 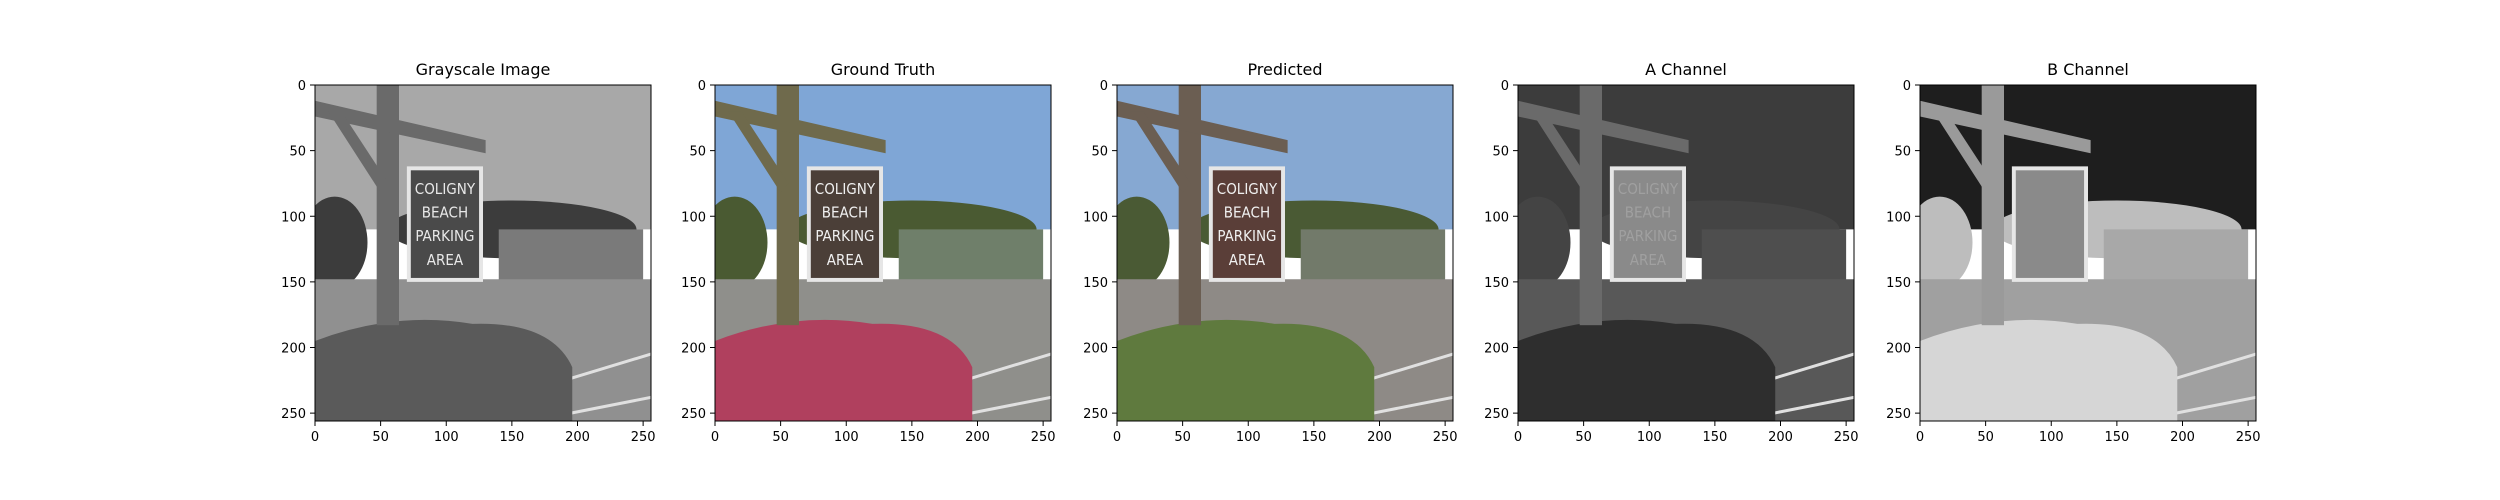 What do you see at coordinates (483, 69) in the screenshot?
I see `subplot-title: Grayscale Image` at bounding box center [483, 69].